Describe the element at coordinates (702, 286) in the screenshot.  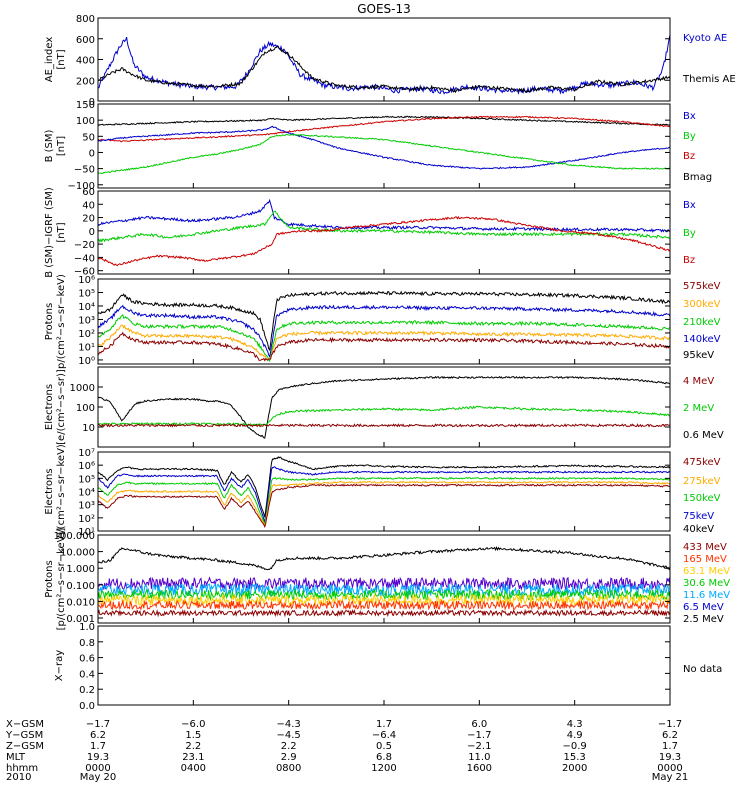
I see `legend-575kev: 575keV` at that location.